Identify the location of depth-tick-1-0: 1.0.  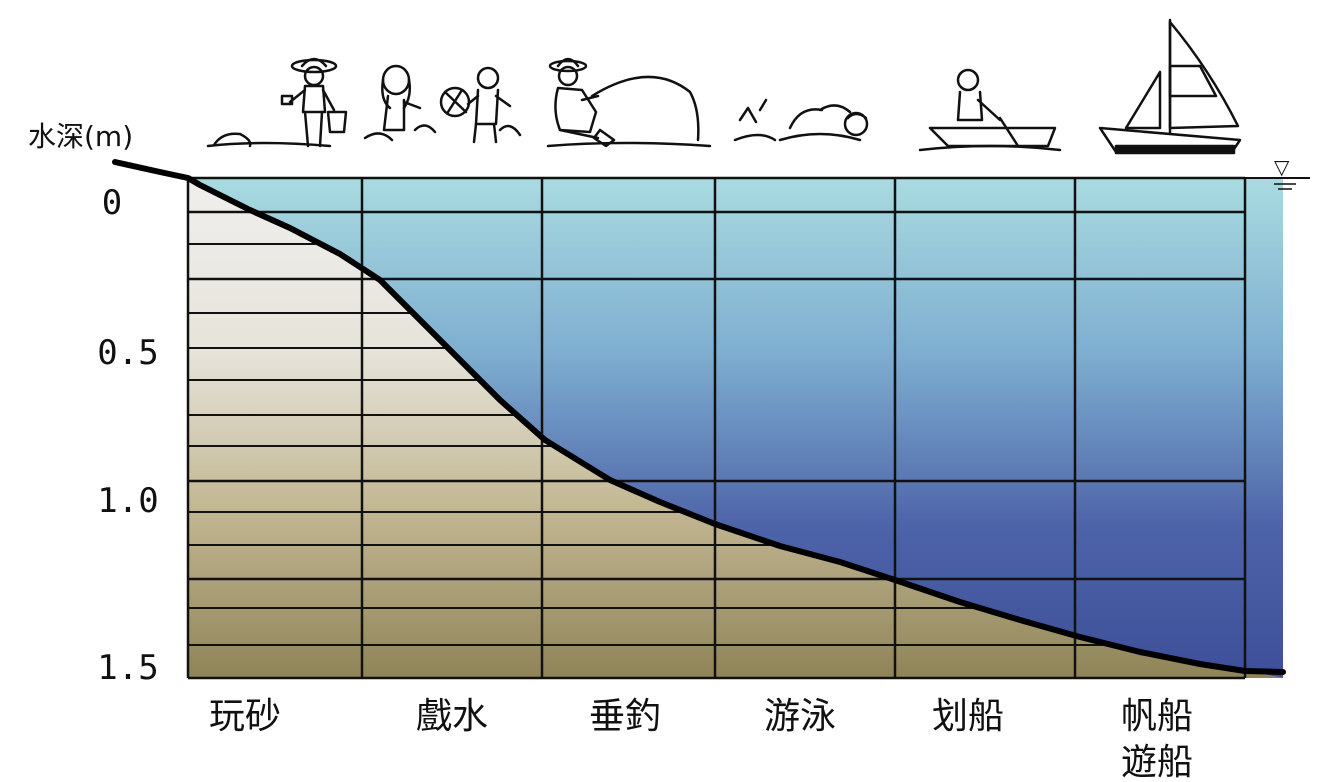
(127, 501).